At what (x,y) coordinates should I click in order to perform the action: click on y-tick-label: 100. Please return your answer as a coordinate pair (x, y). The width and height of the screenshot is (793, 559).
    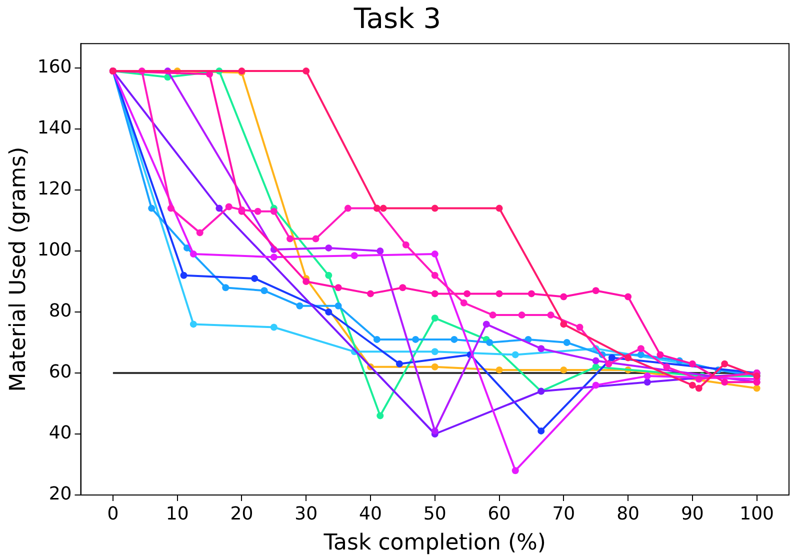
    Looking at the image, I should click on (54, 250).